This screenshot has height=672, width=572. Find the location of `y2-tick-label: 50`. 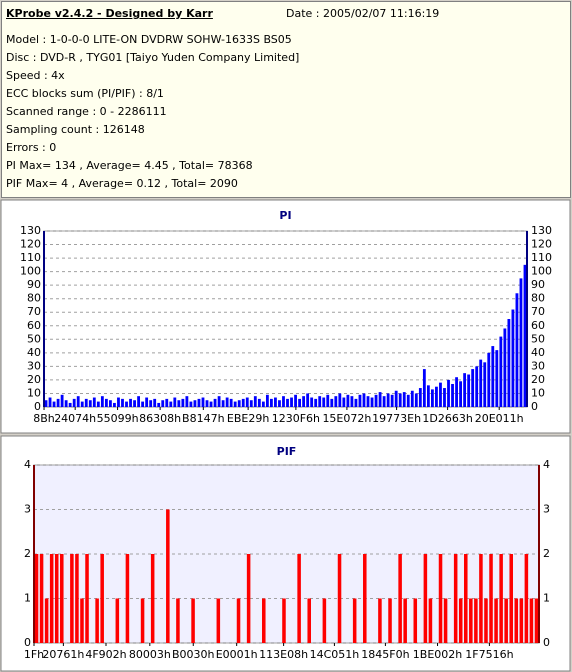

y2-tick-label: 50 is located at coordinates (538, 338).